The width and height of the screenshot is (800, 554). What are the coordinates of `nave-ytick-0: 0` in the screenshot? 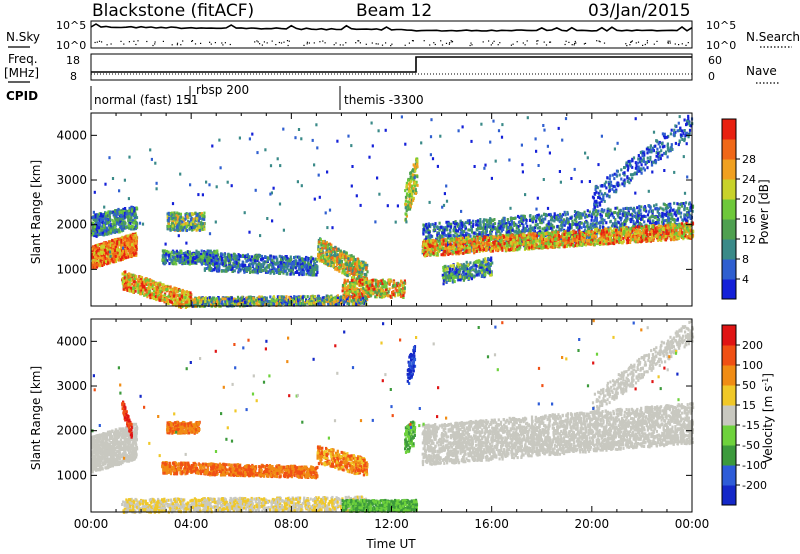 It's located at (711, 76).